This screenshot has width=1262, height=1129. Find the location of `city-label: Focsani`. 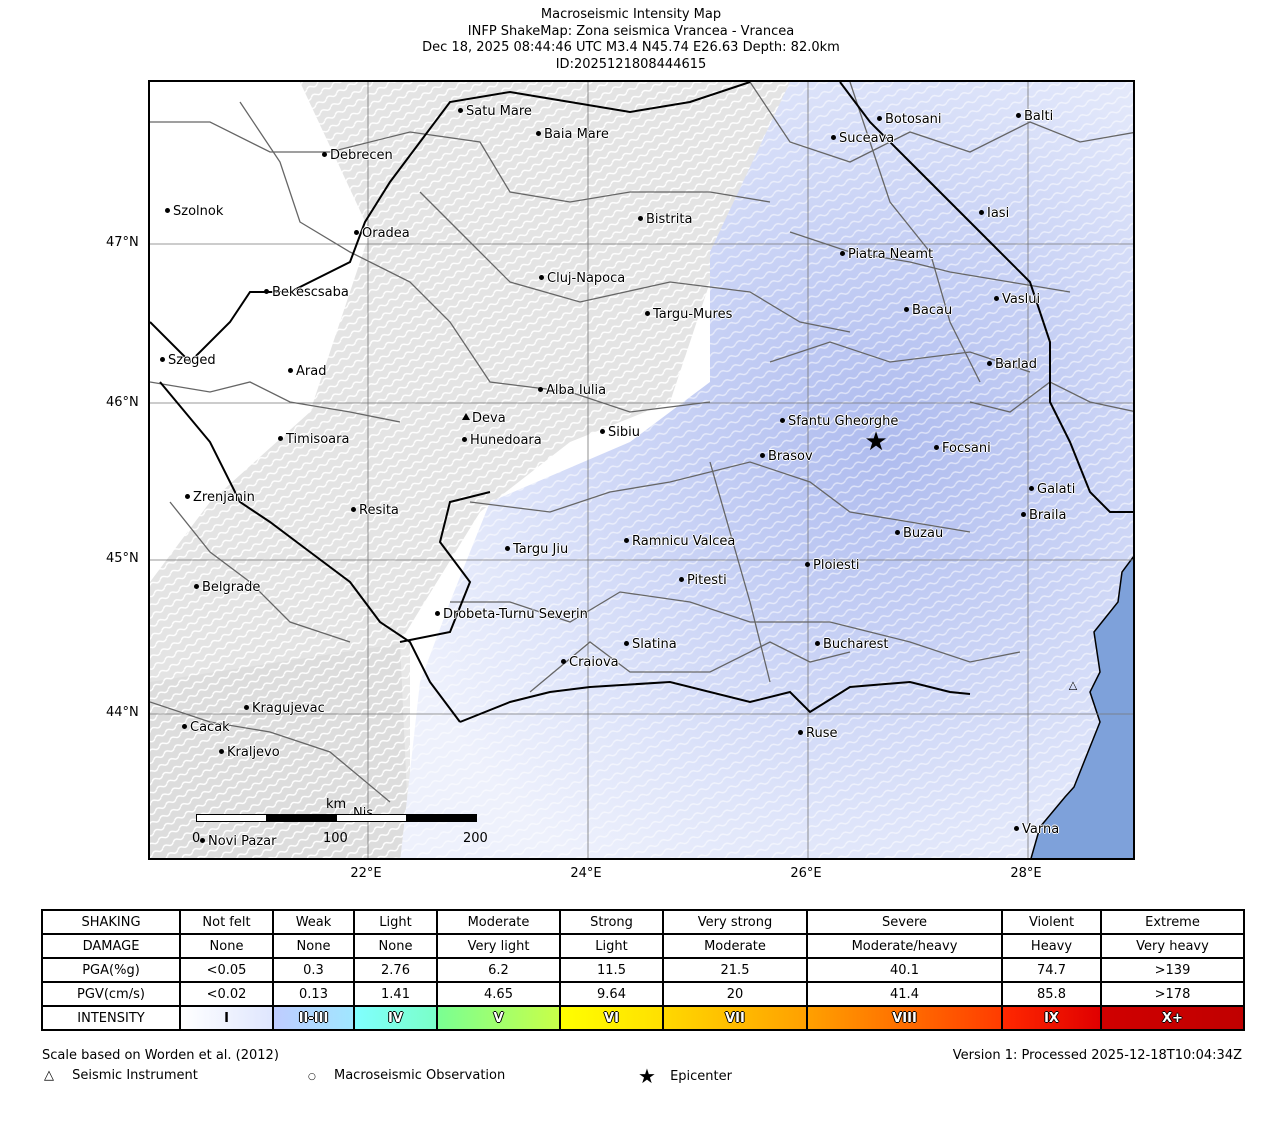

city-label: Focsani is located at coordinates (962, 448).